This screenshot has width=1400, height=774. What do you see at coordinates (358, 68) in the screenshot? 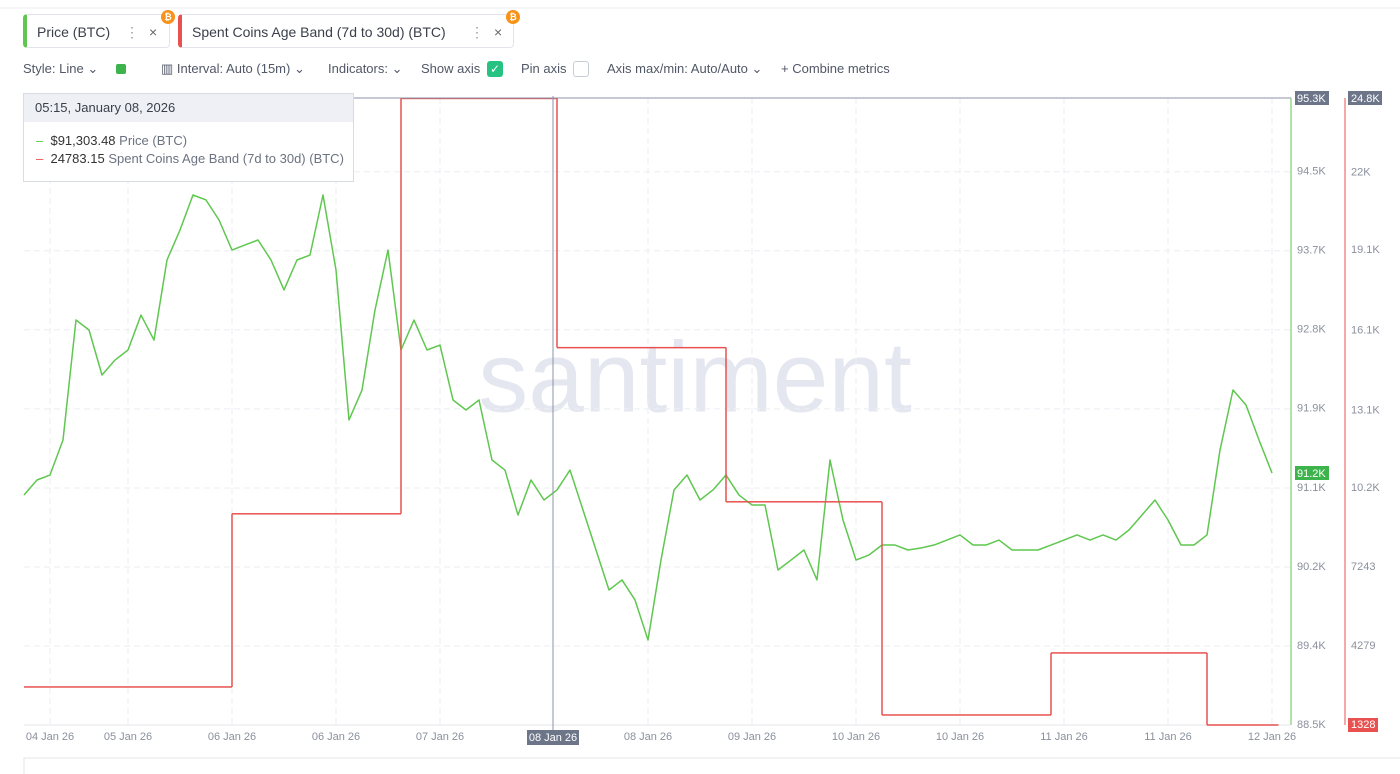
I see `label: Indicators:` at bounding box center [358, 68].